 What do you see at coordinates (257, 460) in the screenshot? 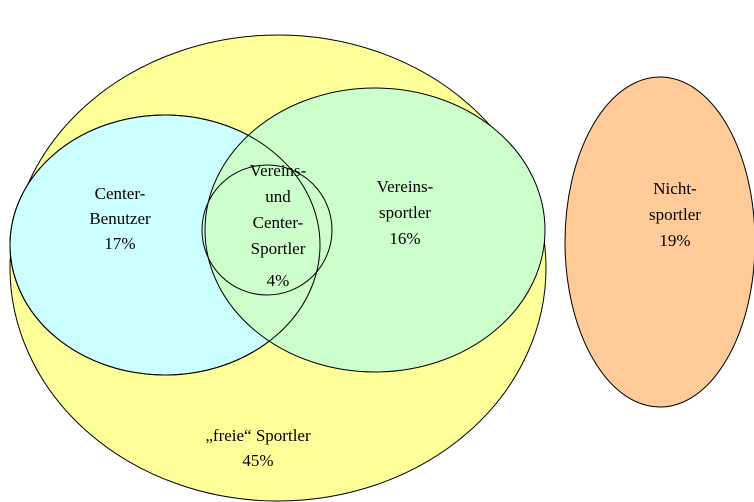
I see `value: 45%` at bounding box center [257, 460].